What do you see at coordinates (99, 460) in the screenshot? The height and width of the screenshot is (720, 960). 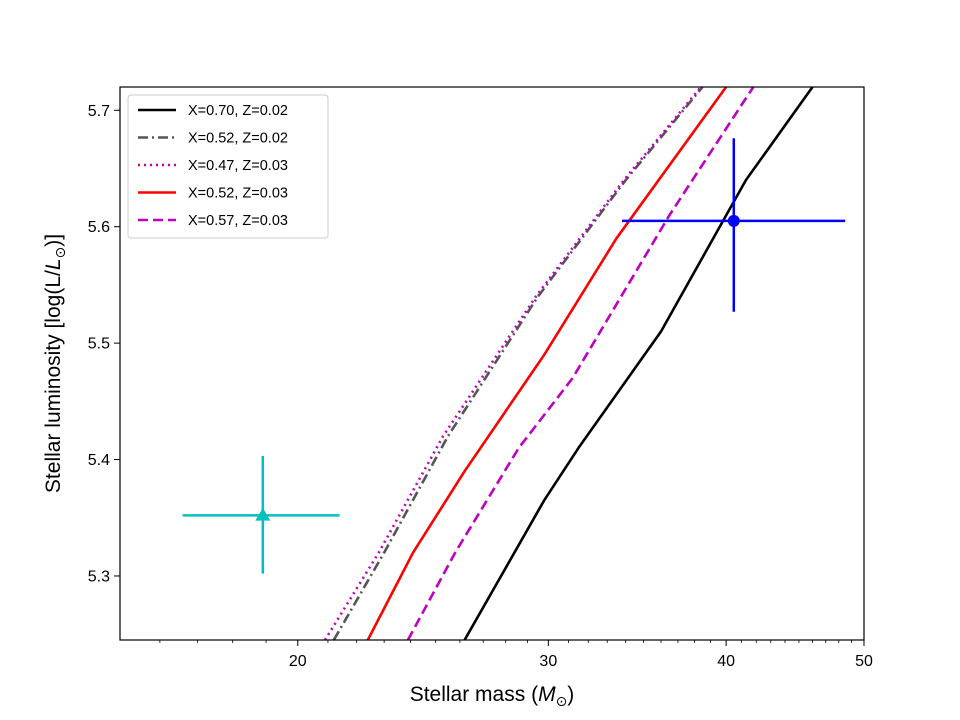 I see `y-tick-label-2: 5.4` at bounding box center [99, 460].